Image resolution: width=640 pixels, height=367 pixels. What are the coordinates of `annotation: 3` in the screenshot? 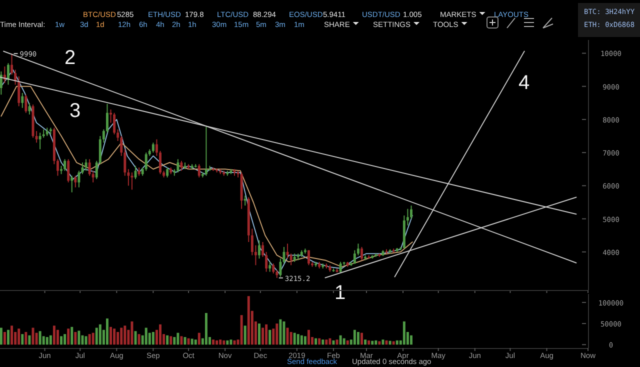 It's located at (75, 111).